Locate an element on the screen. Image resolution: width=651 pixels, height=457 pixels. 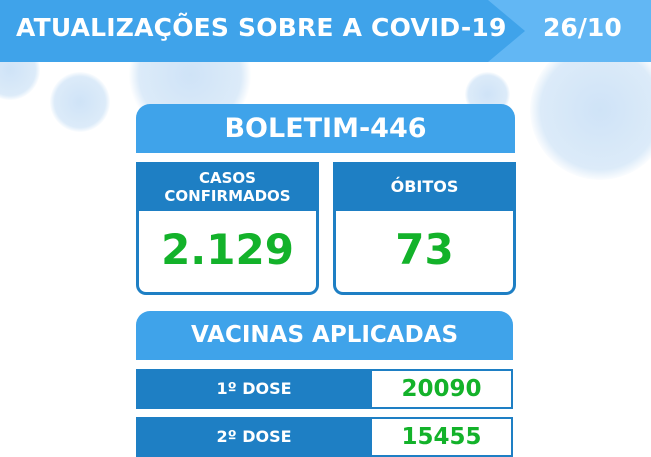
dose2-value: 15455 is located at coordinates (441, 437).